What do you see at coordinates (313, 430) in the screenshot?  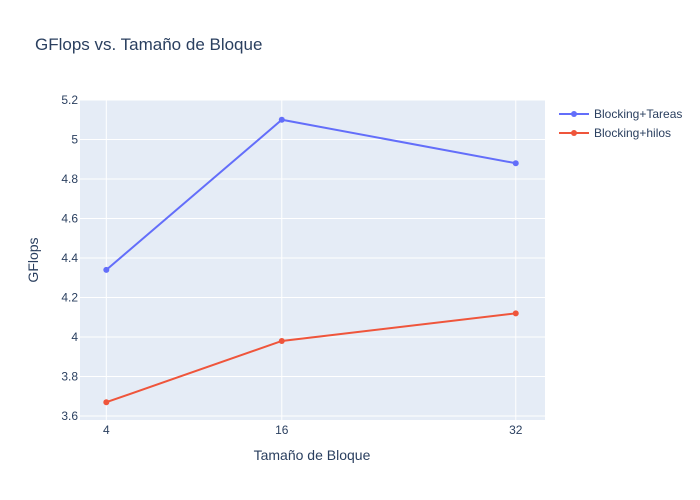 I see `x-axis-ticks: 4 16 32` at bounding box center [313, 430].